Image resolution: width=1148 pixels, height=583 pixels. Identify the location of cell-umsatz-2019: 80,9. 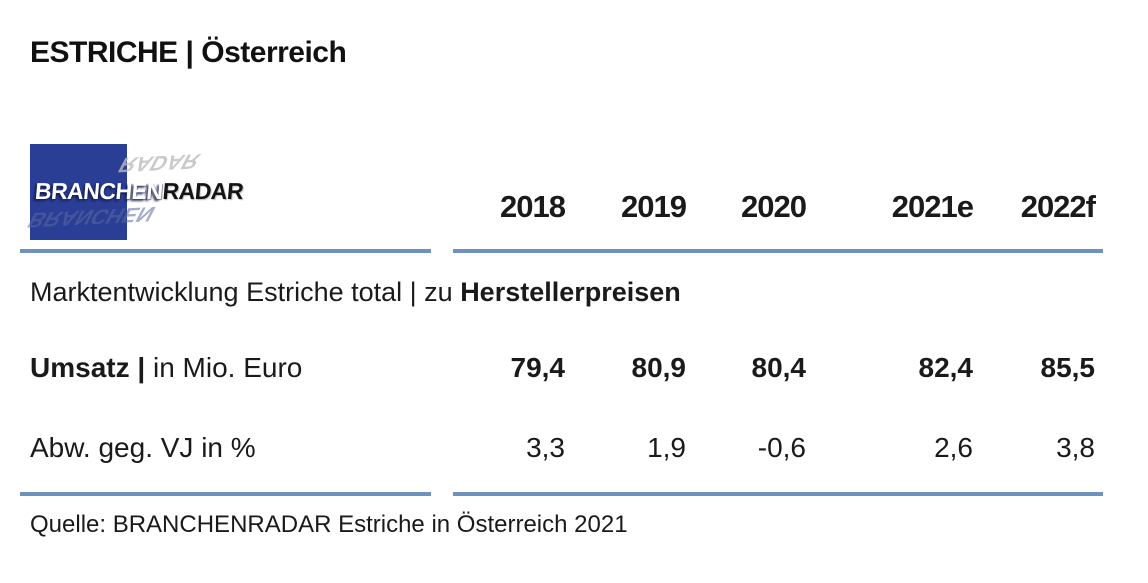
(659, 367).